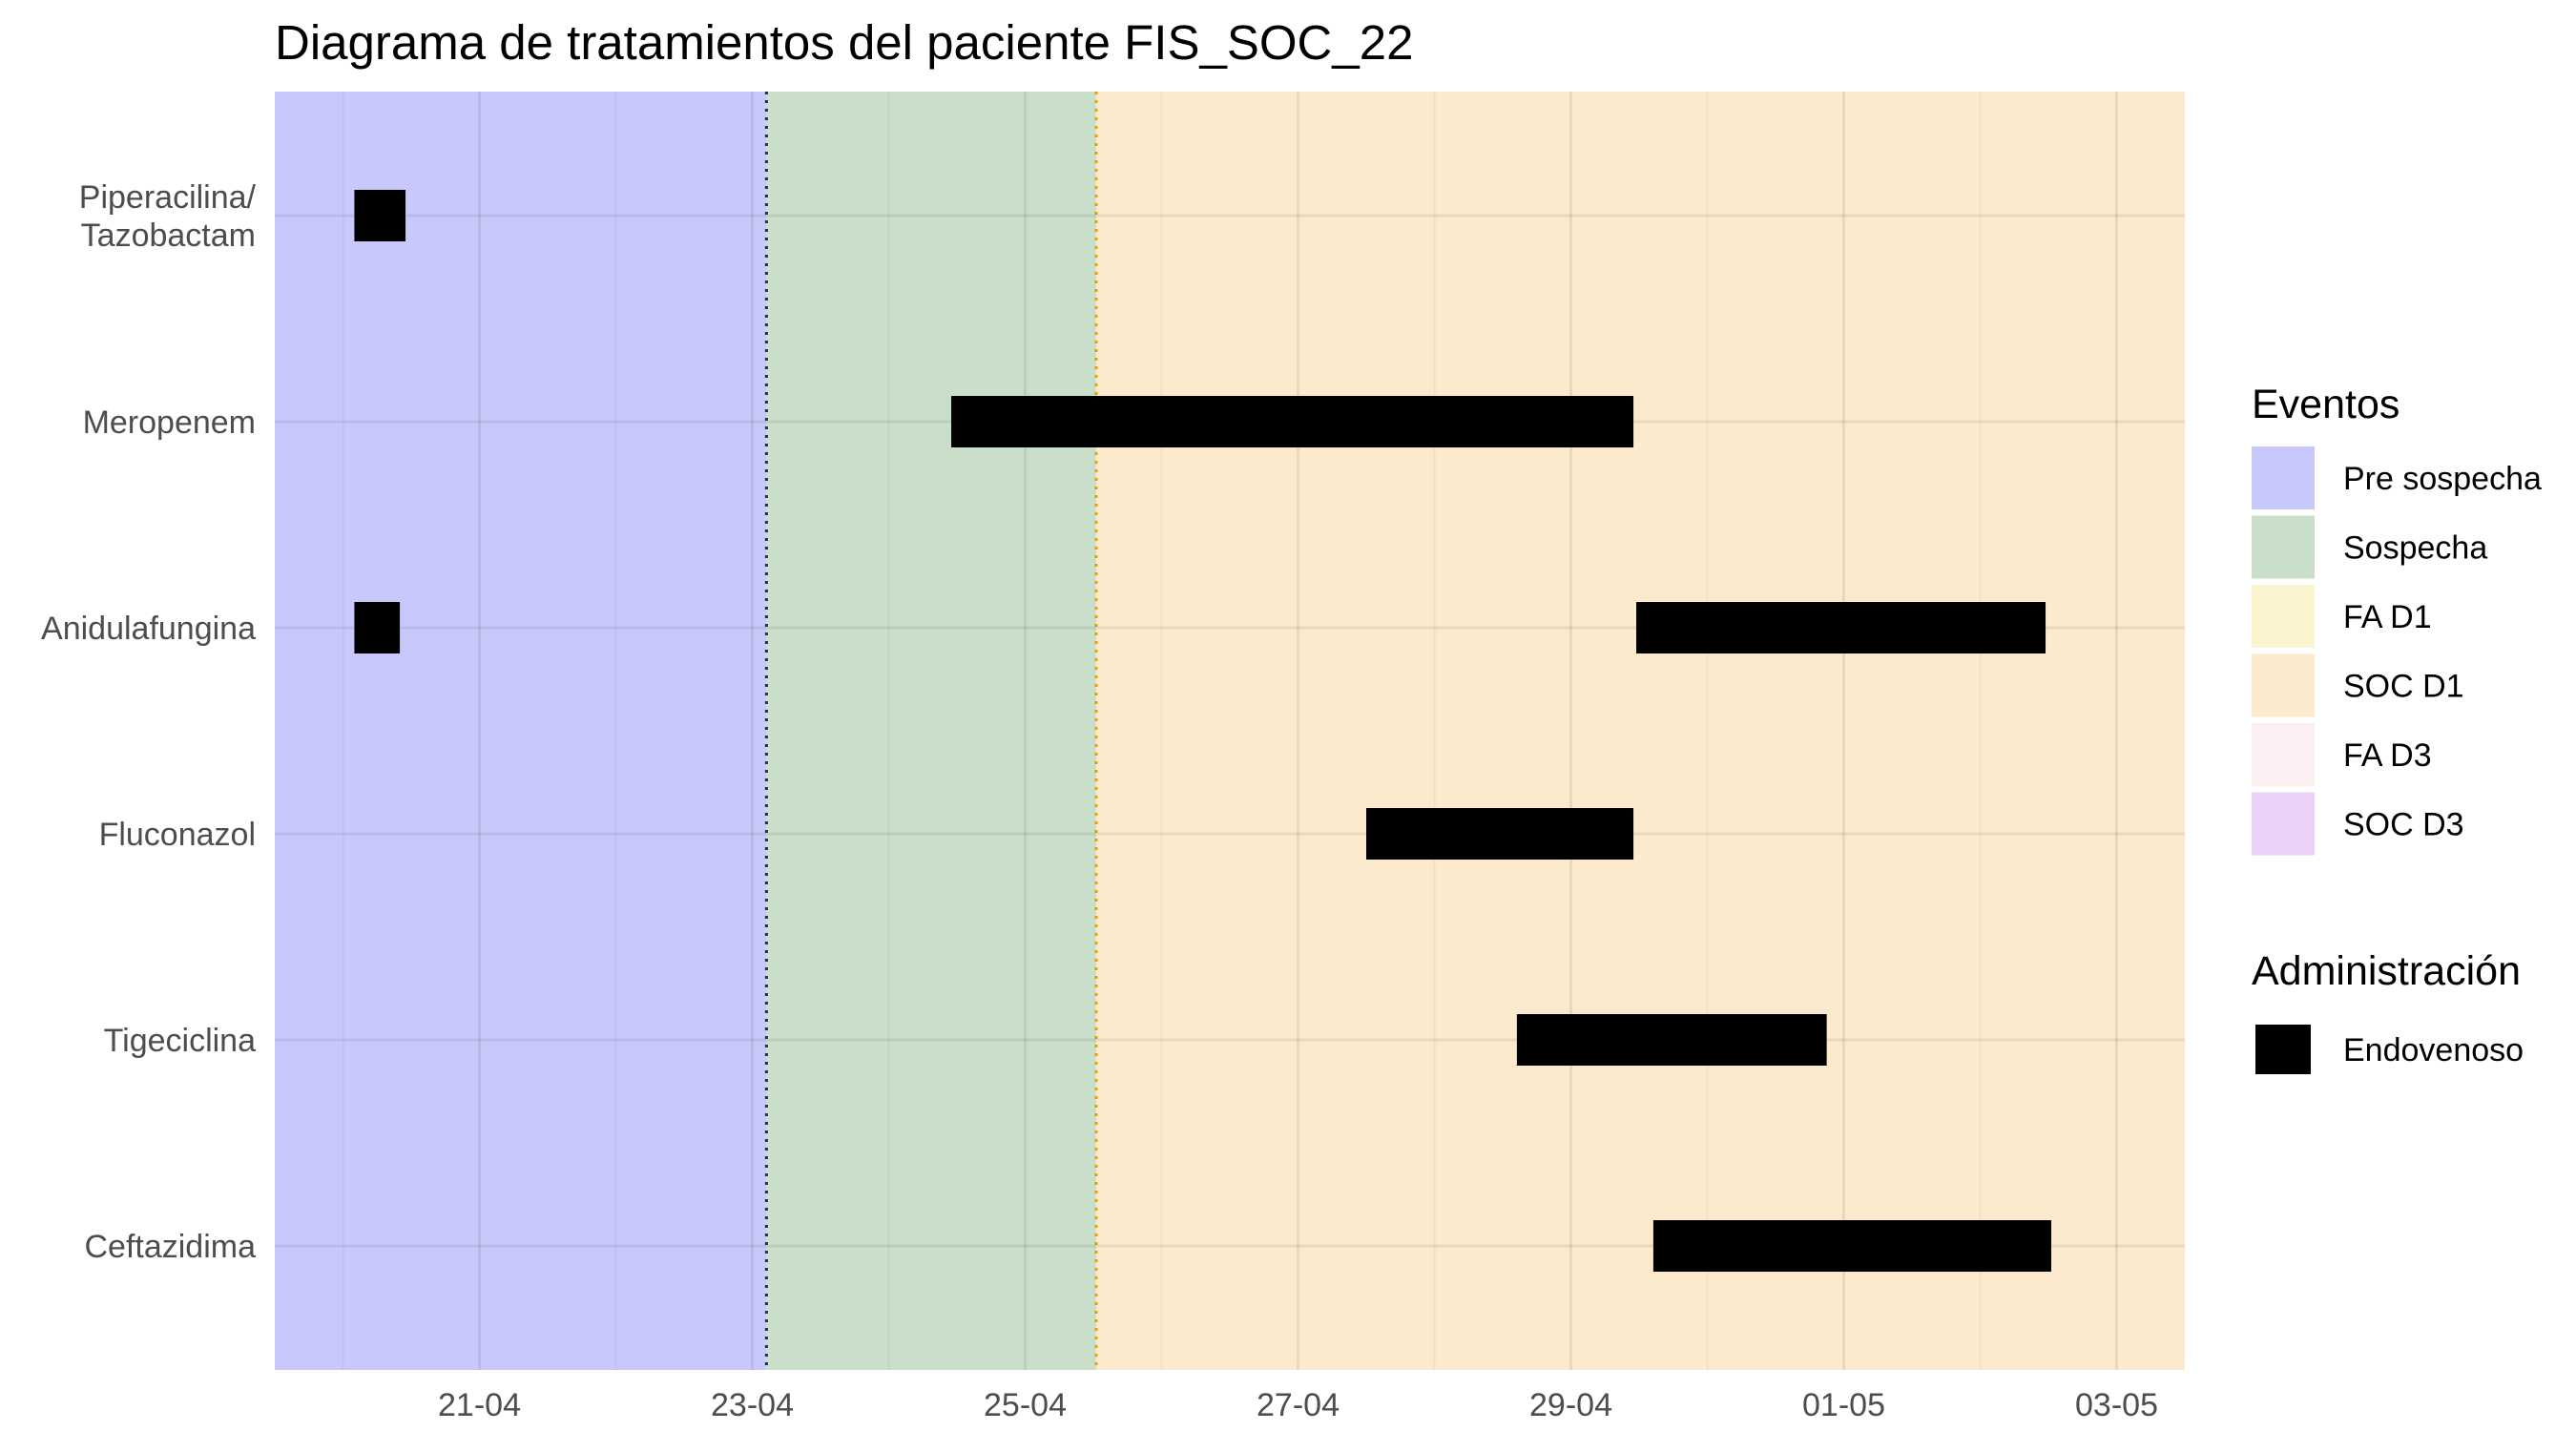  What do you see at coordinates (2387, 617) in the screenshot?
I see `legend-label: FA D1` at bounding box center [2387, 617].